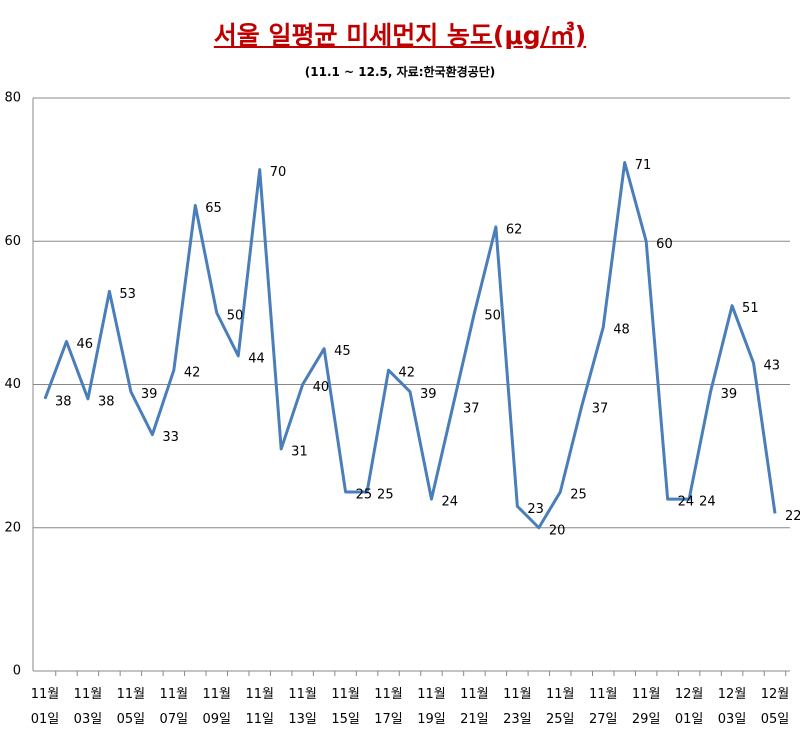 Image resolution: width=800 pixels, height=737 pixels. I want to click on x-tick-label: 11월 21일, so click(474, 707).